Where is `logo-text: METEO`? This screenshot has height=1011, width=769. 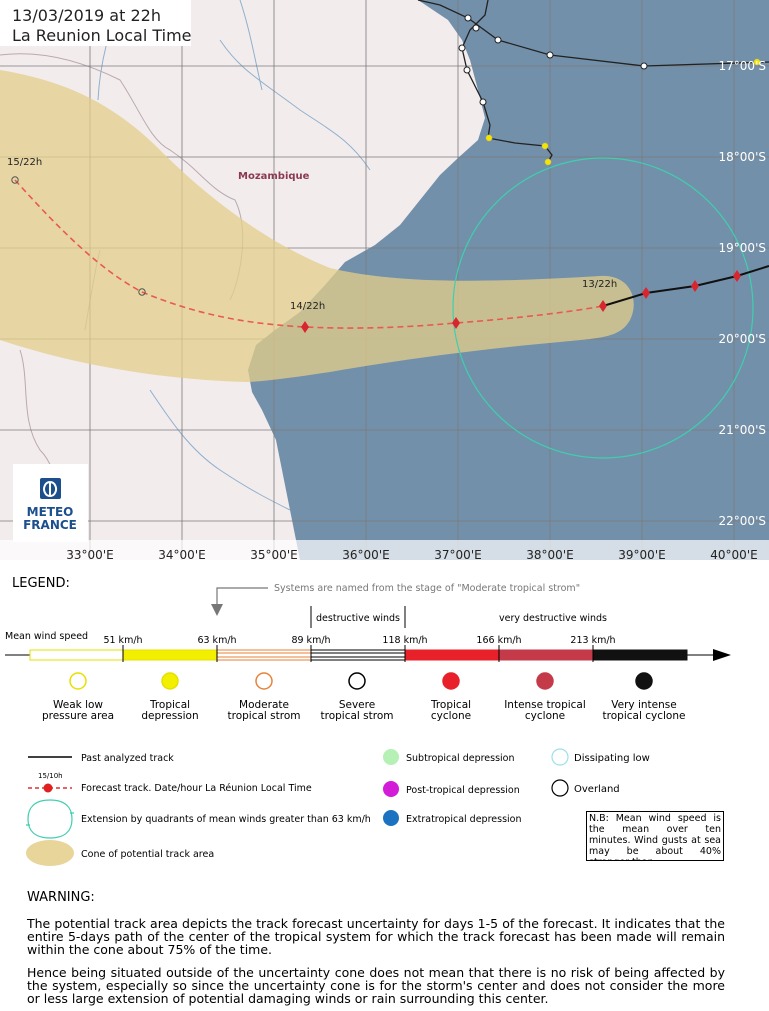 logo-text: METEO is located at coordinates (50, 512).